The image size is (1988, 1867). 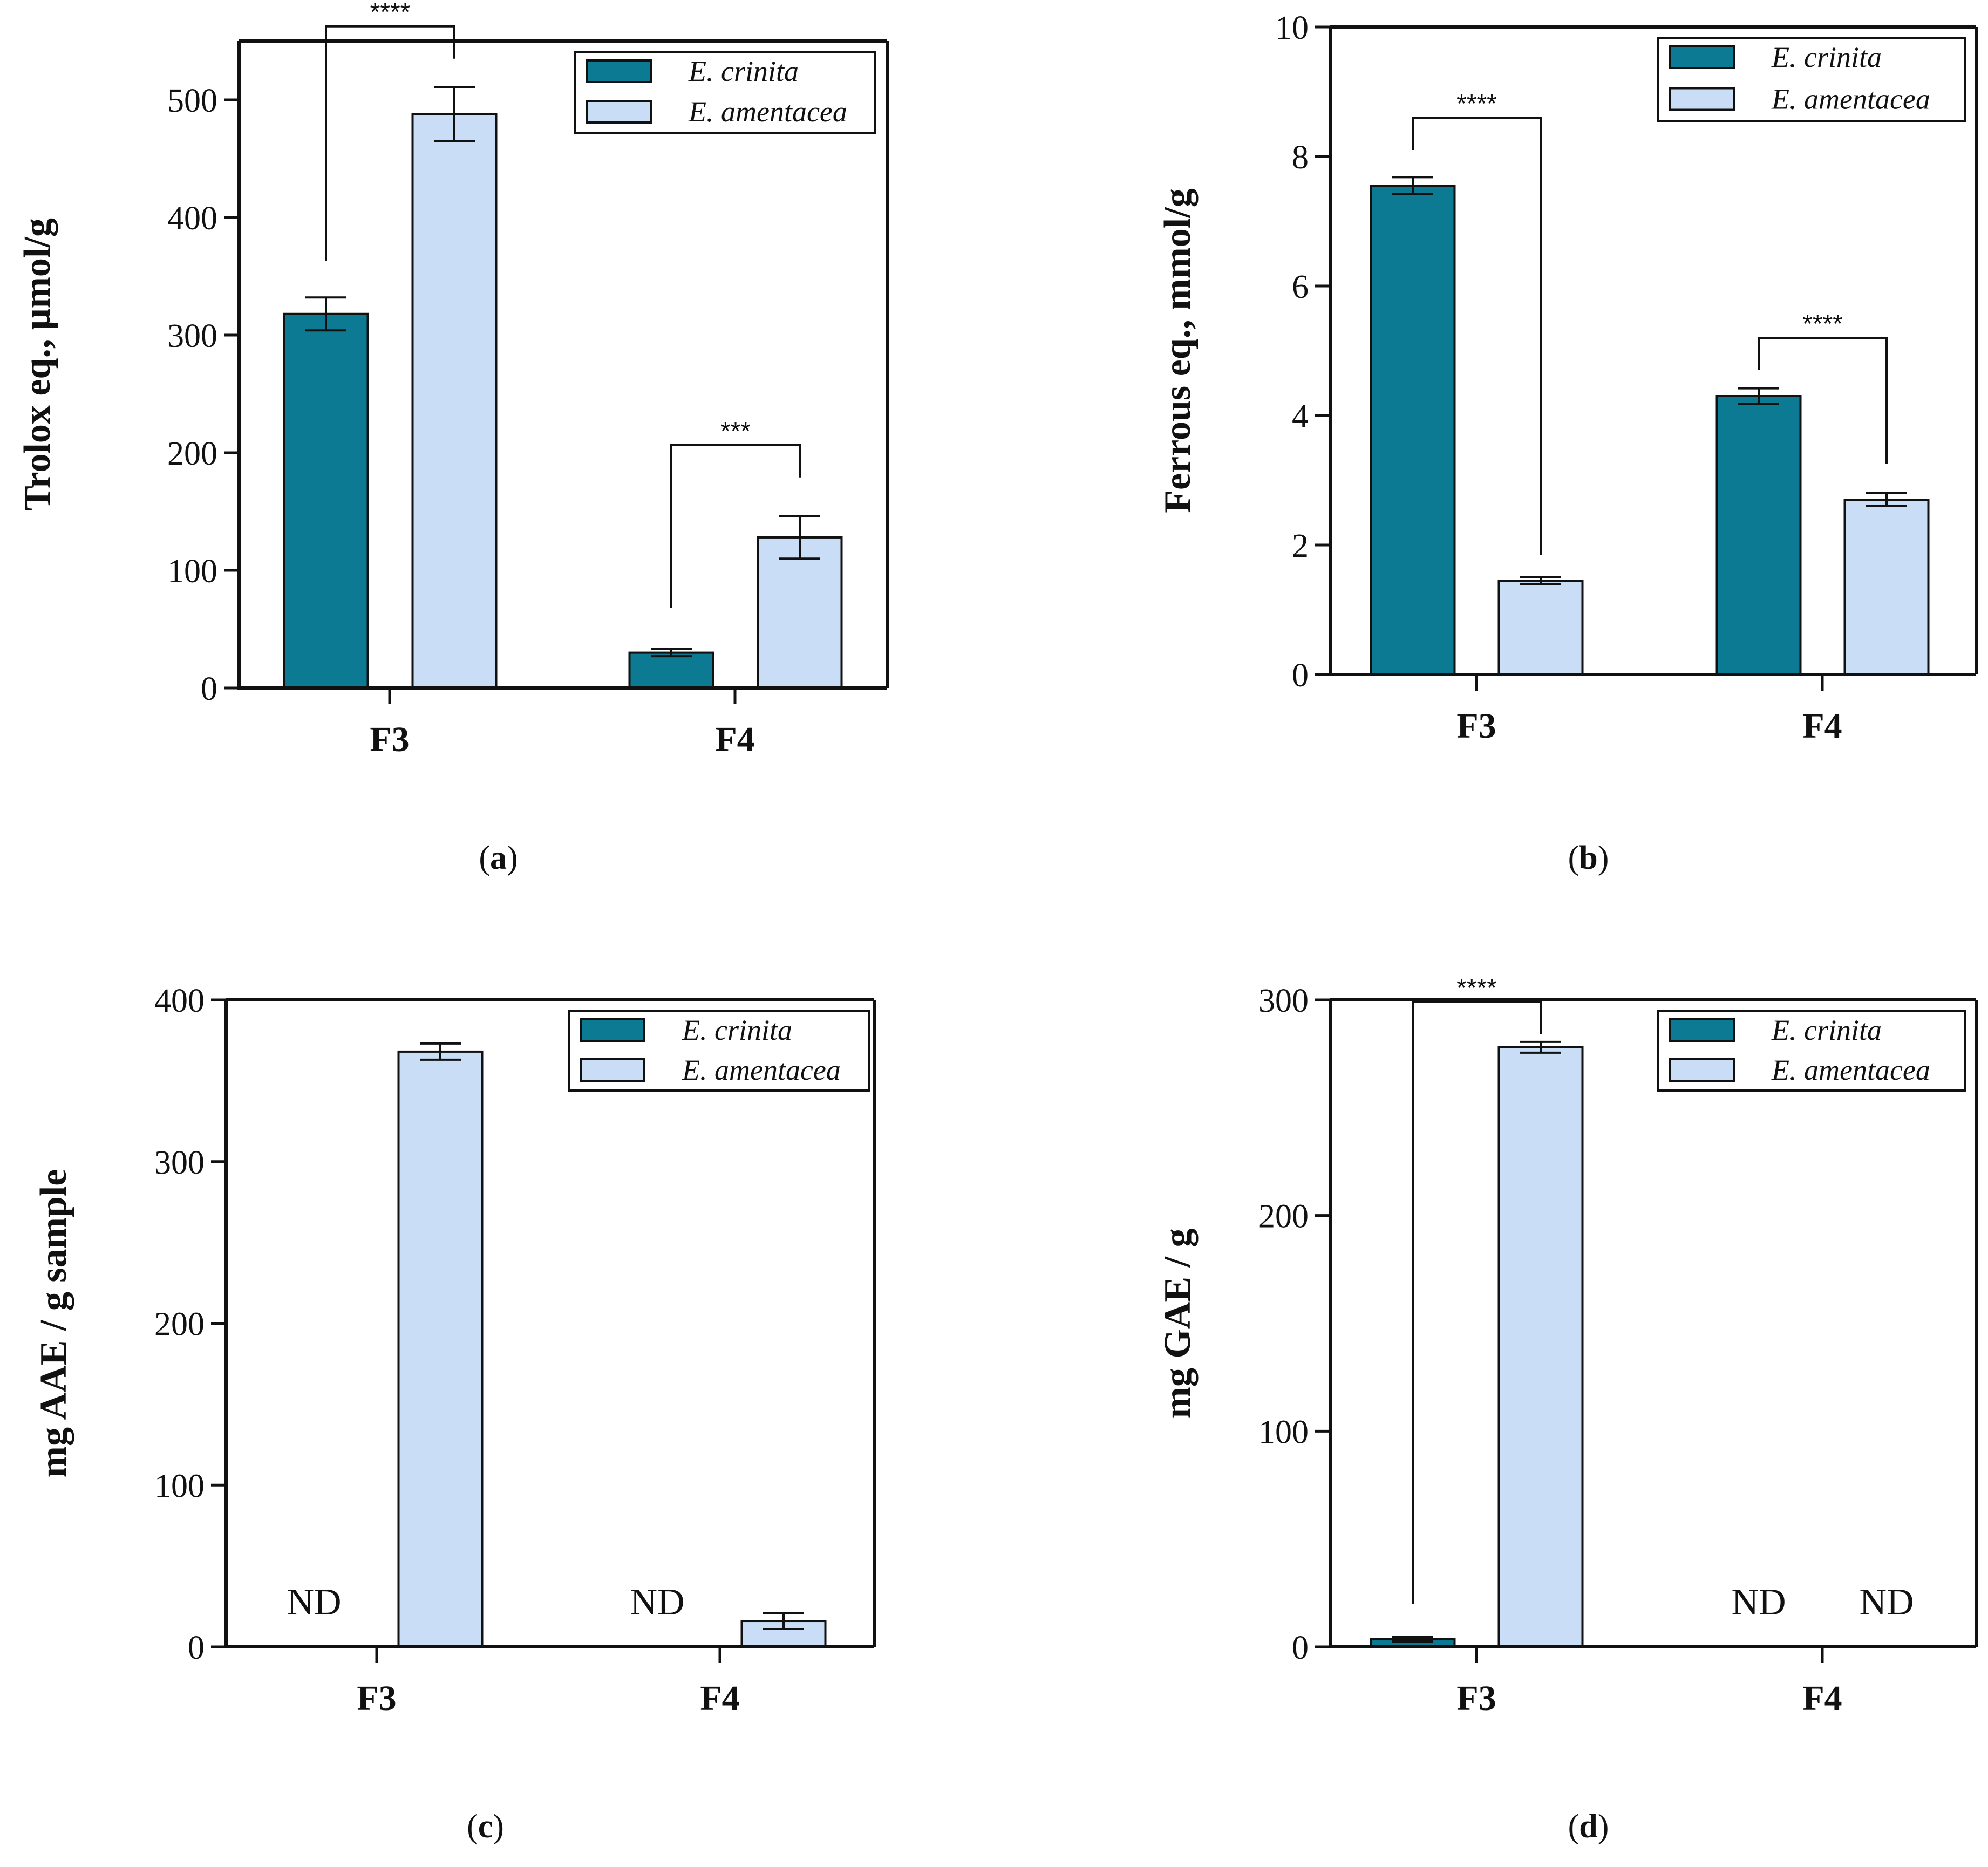 I want to click on nd-label-c-0: ND, so click(x=314, y=1602).